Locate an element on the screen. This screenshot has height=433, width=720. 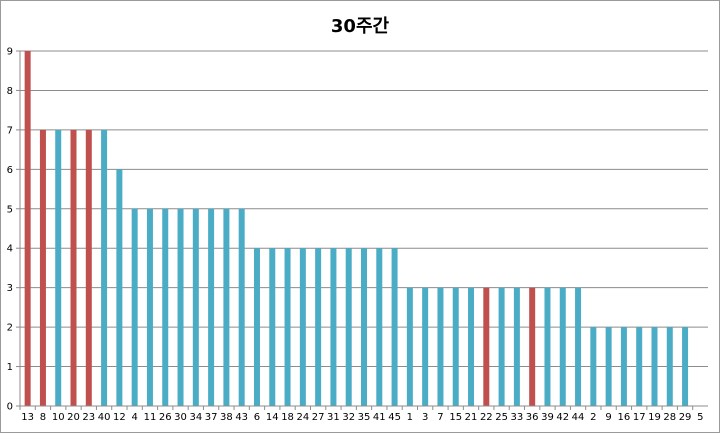
x-tick-label: 41 is located at coordinates (379, 417).